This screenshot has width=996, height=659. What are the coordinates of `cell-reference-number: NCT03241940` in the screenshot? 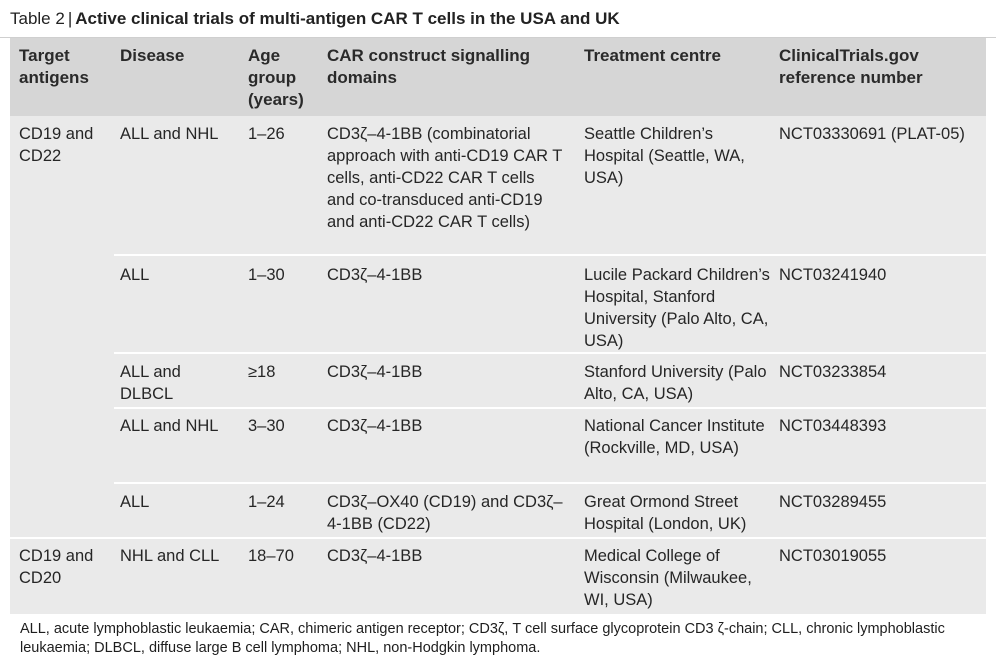 It's located at (833, 275).